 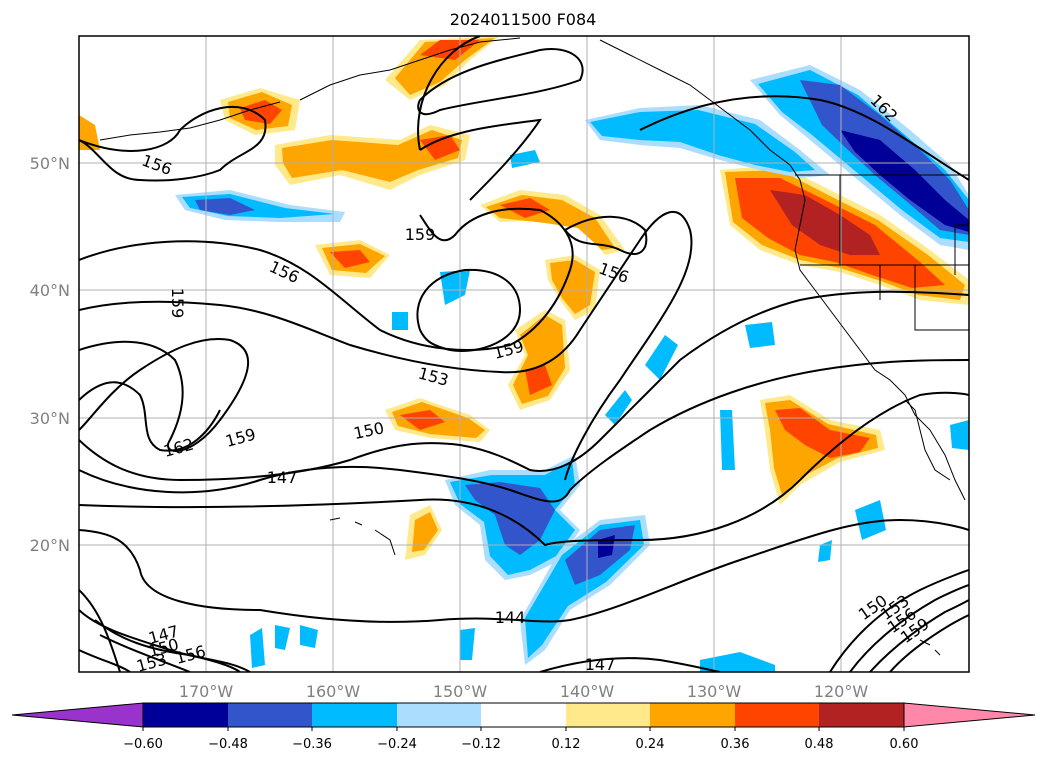 I want to click on lon-labels: 170°W 160°W 150°W 140°W 130°W 120°W, so click(x=524, y=691).